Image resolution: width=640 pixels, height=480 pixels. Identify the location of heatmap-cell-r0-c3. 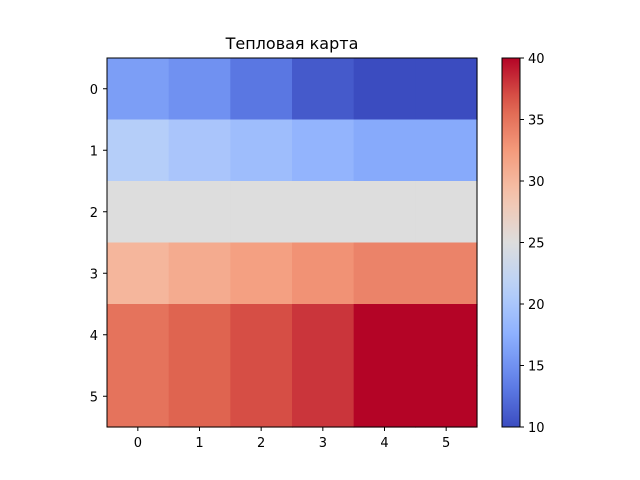
(323, 89).